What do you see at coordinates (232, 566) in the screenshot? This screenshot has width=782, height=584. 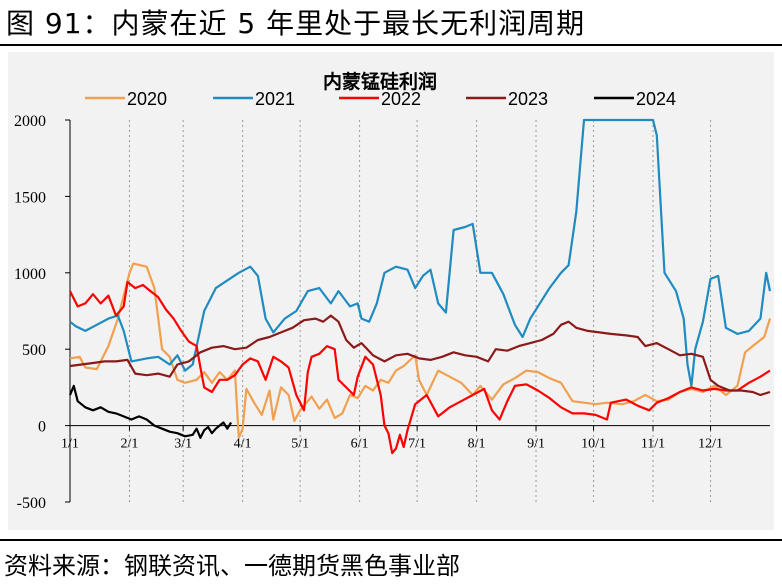 I see `source-note: 资料来源：钢联资讯、一德期货黑色事业部` at bounding box center [232, 566].